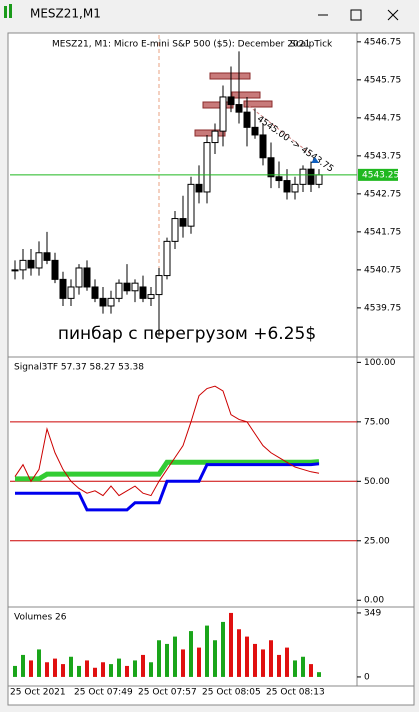 This screenshot has height=712, width=419. What do you see at coordinates (377, 541) in the screenshot?
I see `y-tick-label: 25.00` at bounding box center [377, 541].